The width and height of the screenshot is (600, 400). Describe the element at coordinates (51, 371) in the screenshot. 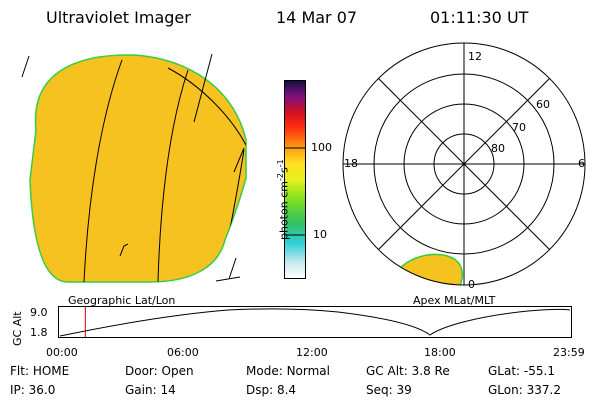

I see `info-flt-value: HOME` at that location.